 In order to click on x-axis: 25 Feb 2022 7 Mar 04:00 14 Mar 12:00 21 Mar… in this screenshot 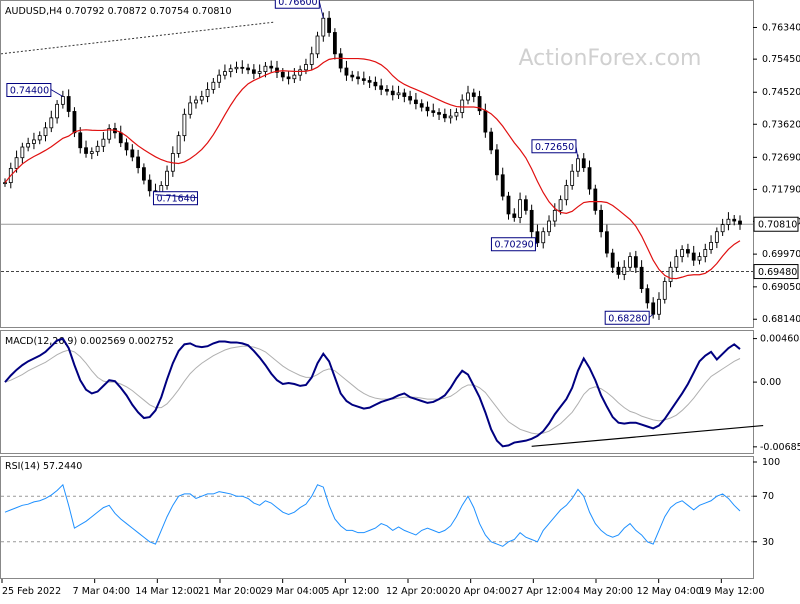, I will do `click(382, 588)`.